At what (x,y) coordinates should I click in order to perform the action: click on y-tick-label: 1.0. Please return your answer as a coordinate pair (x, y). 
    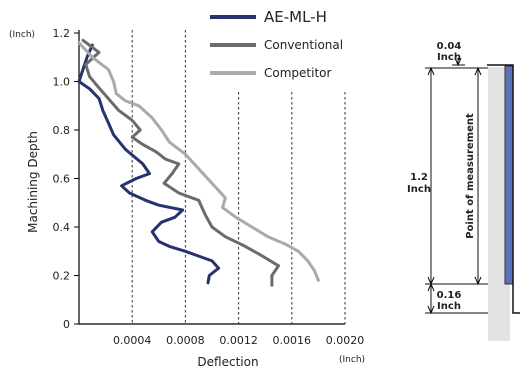
    Looking at the image, I should click on (62, 82).